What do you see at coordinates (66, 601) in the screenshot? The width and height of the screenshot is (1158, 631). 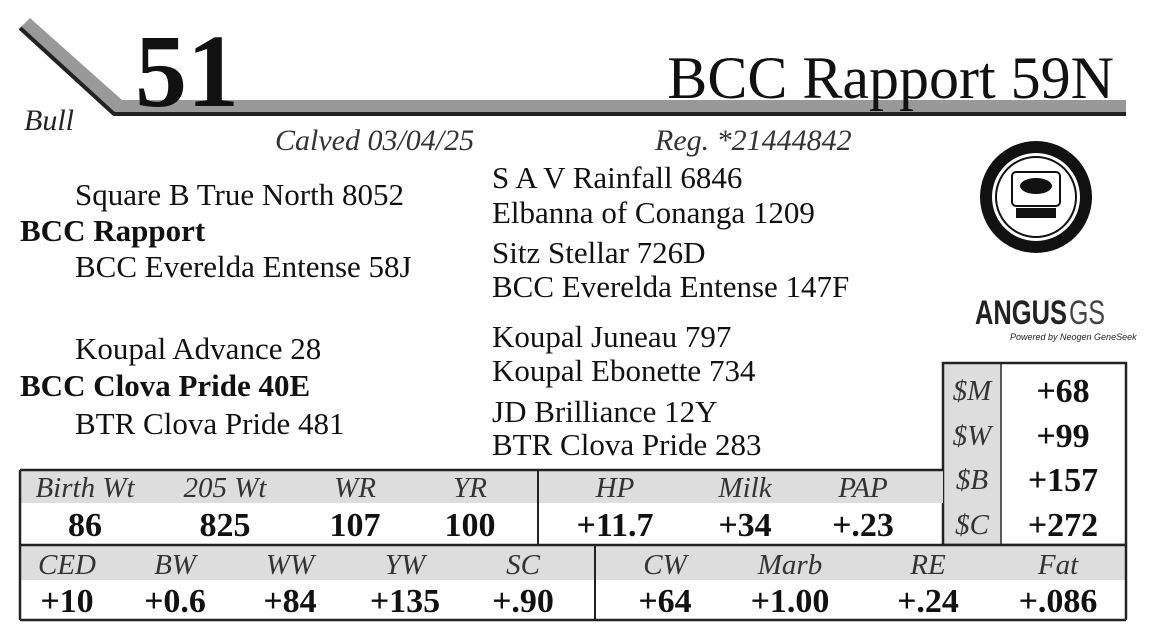 I see `table-value: +10` at bounding box center [66, 601].